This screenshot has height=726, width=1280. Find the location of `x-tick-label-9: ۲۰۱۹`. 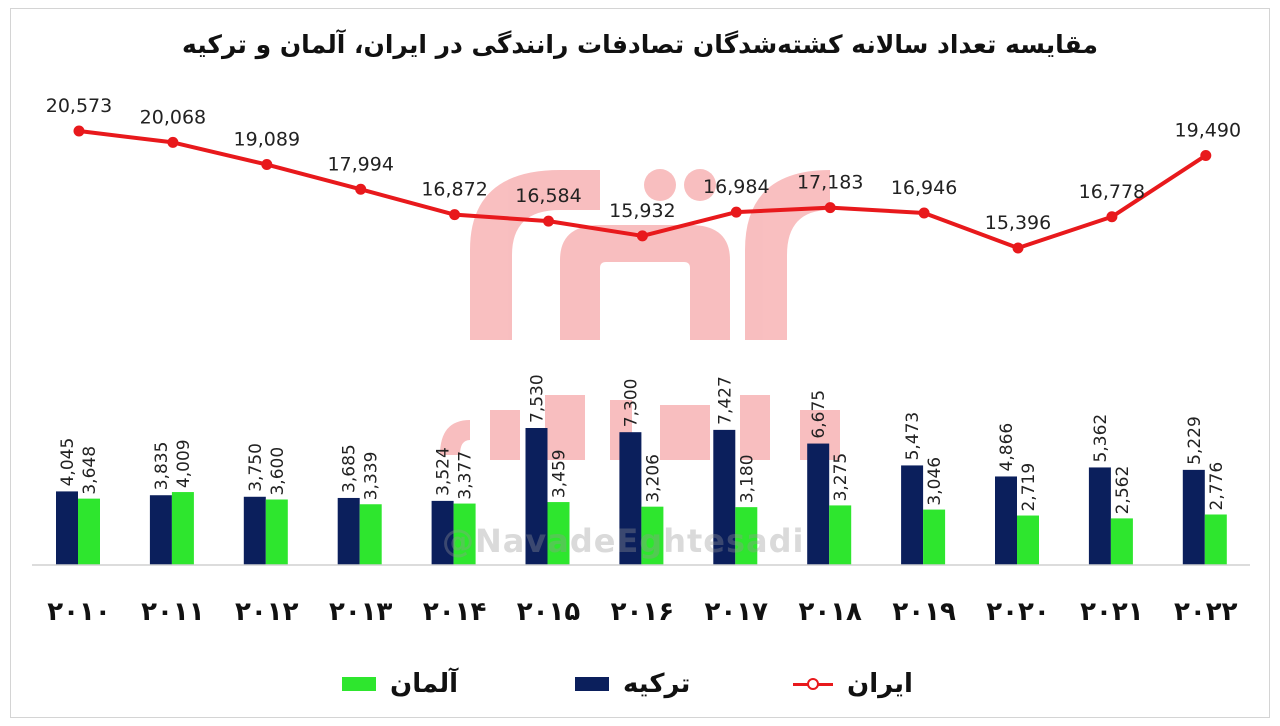

x-tick-label-9: ۲۰۱۹ is located at coordinates (924, 612).